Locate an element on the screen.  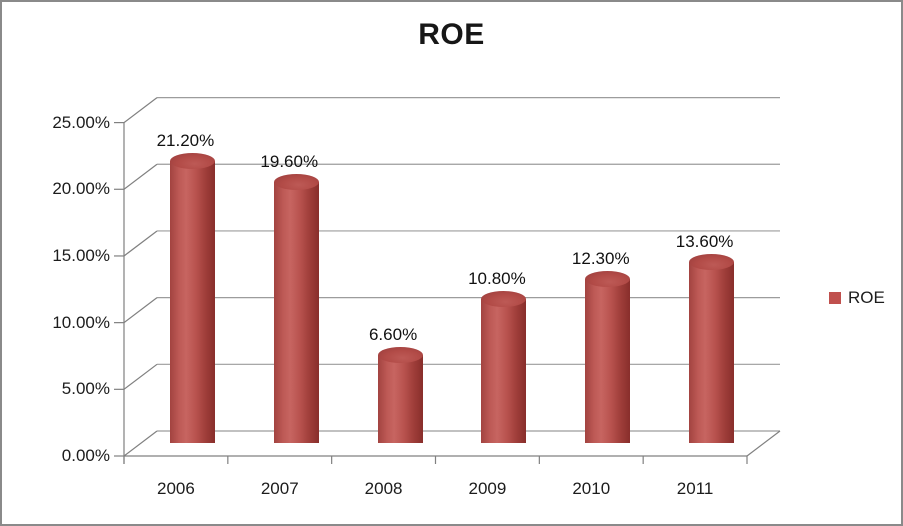
x-axis-label: 2010 is located at coordinates (591, 488).